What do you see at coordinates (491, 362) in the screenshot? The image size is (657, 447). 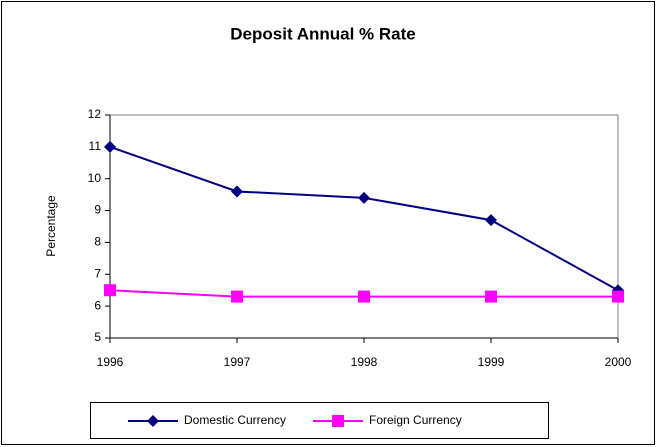 I see `x-tick-label: 1999` at bounding box center [491, 362].